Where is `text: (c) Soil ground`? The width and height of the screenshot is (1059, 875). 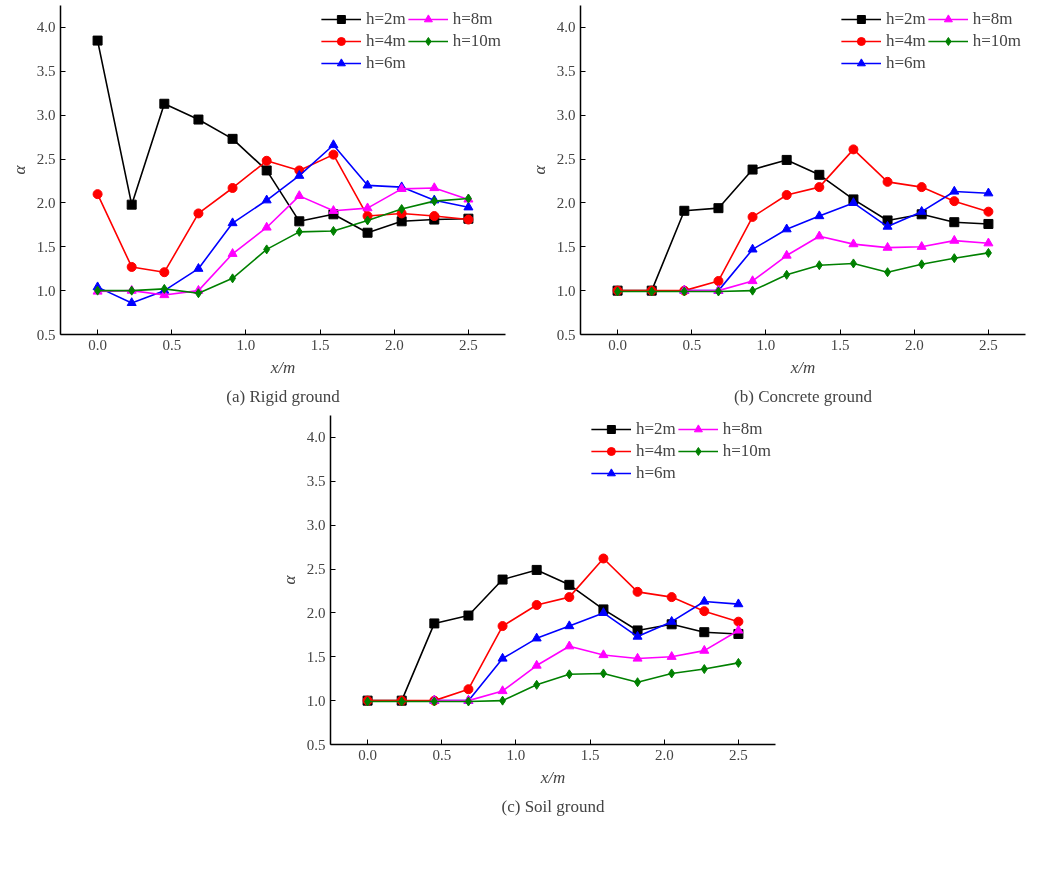
text: (c) Soil ground is located at coordinates (553, 806).